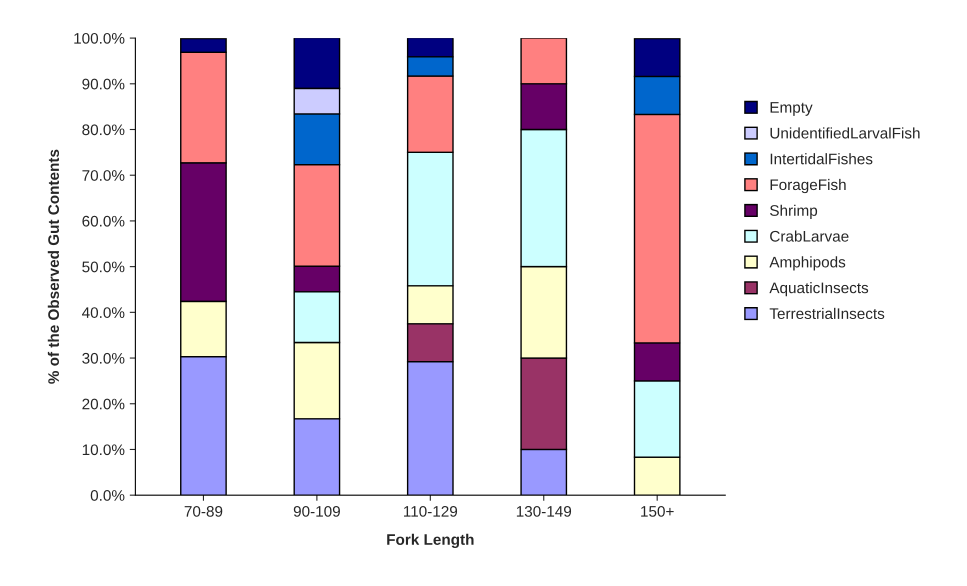 The height and width of the screenshot is (586, 967). I want to click on y-tick-label: 90.0%, so click(103, 84).